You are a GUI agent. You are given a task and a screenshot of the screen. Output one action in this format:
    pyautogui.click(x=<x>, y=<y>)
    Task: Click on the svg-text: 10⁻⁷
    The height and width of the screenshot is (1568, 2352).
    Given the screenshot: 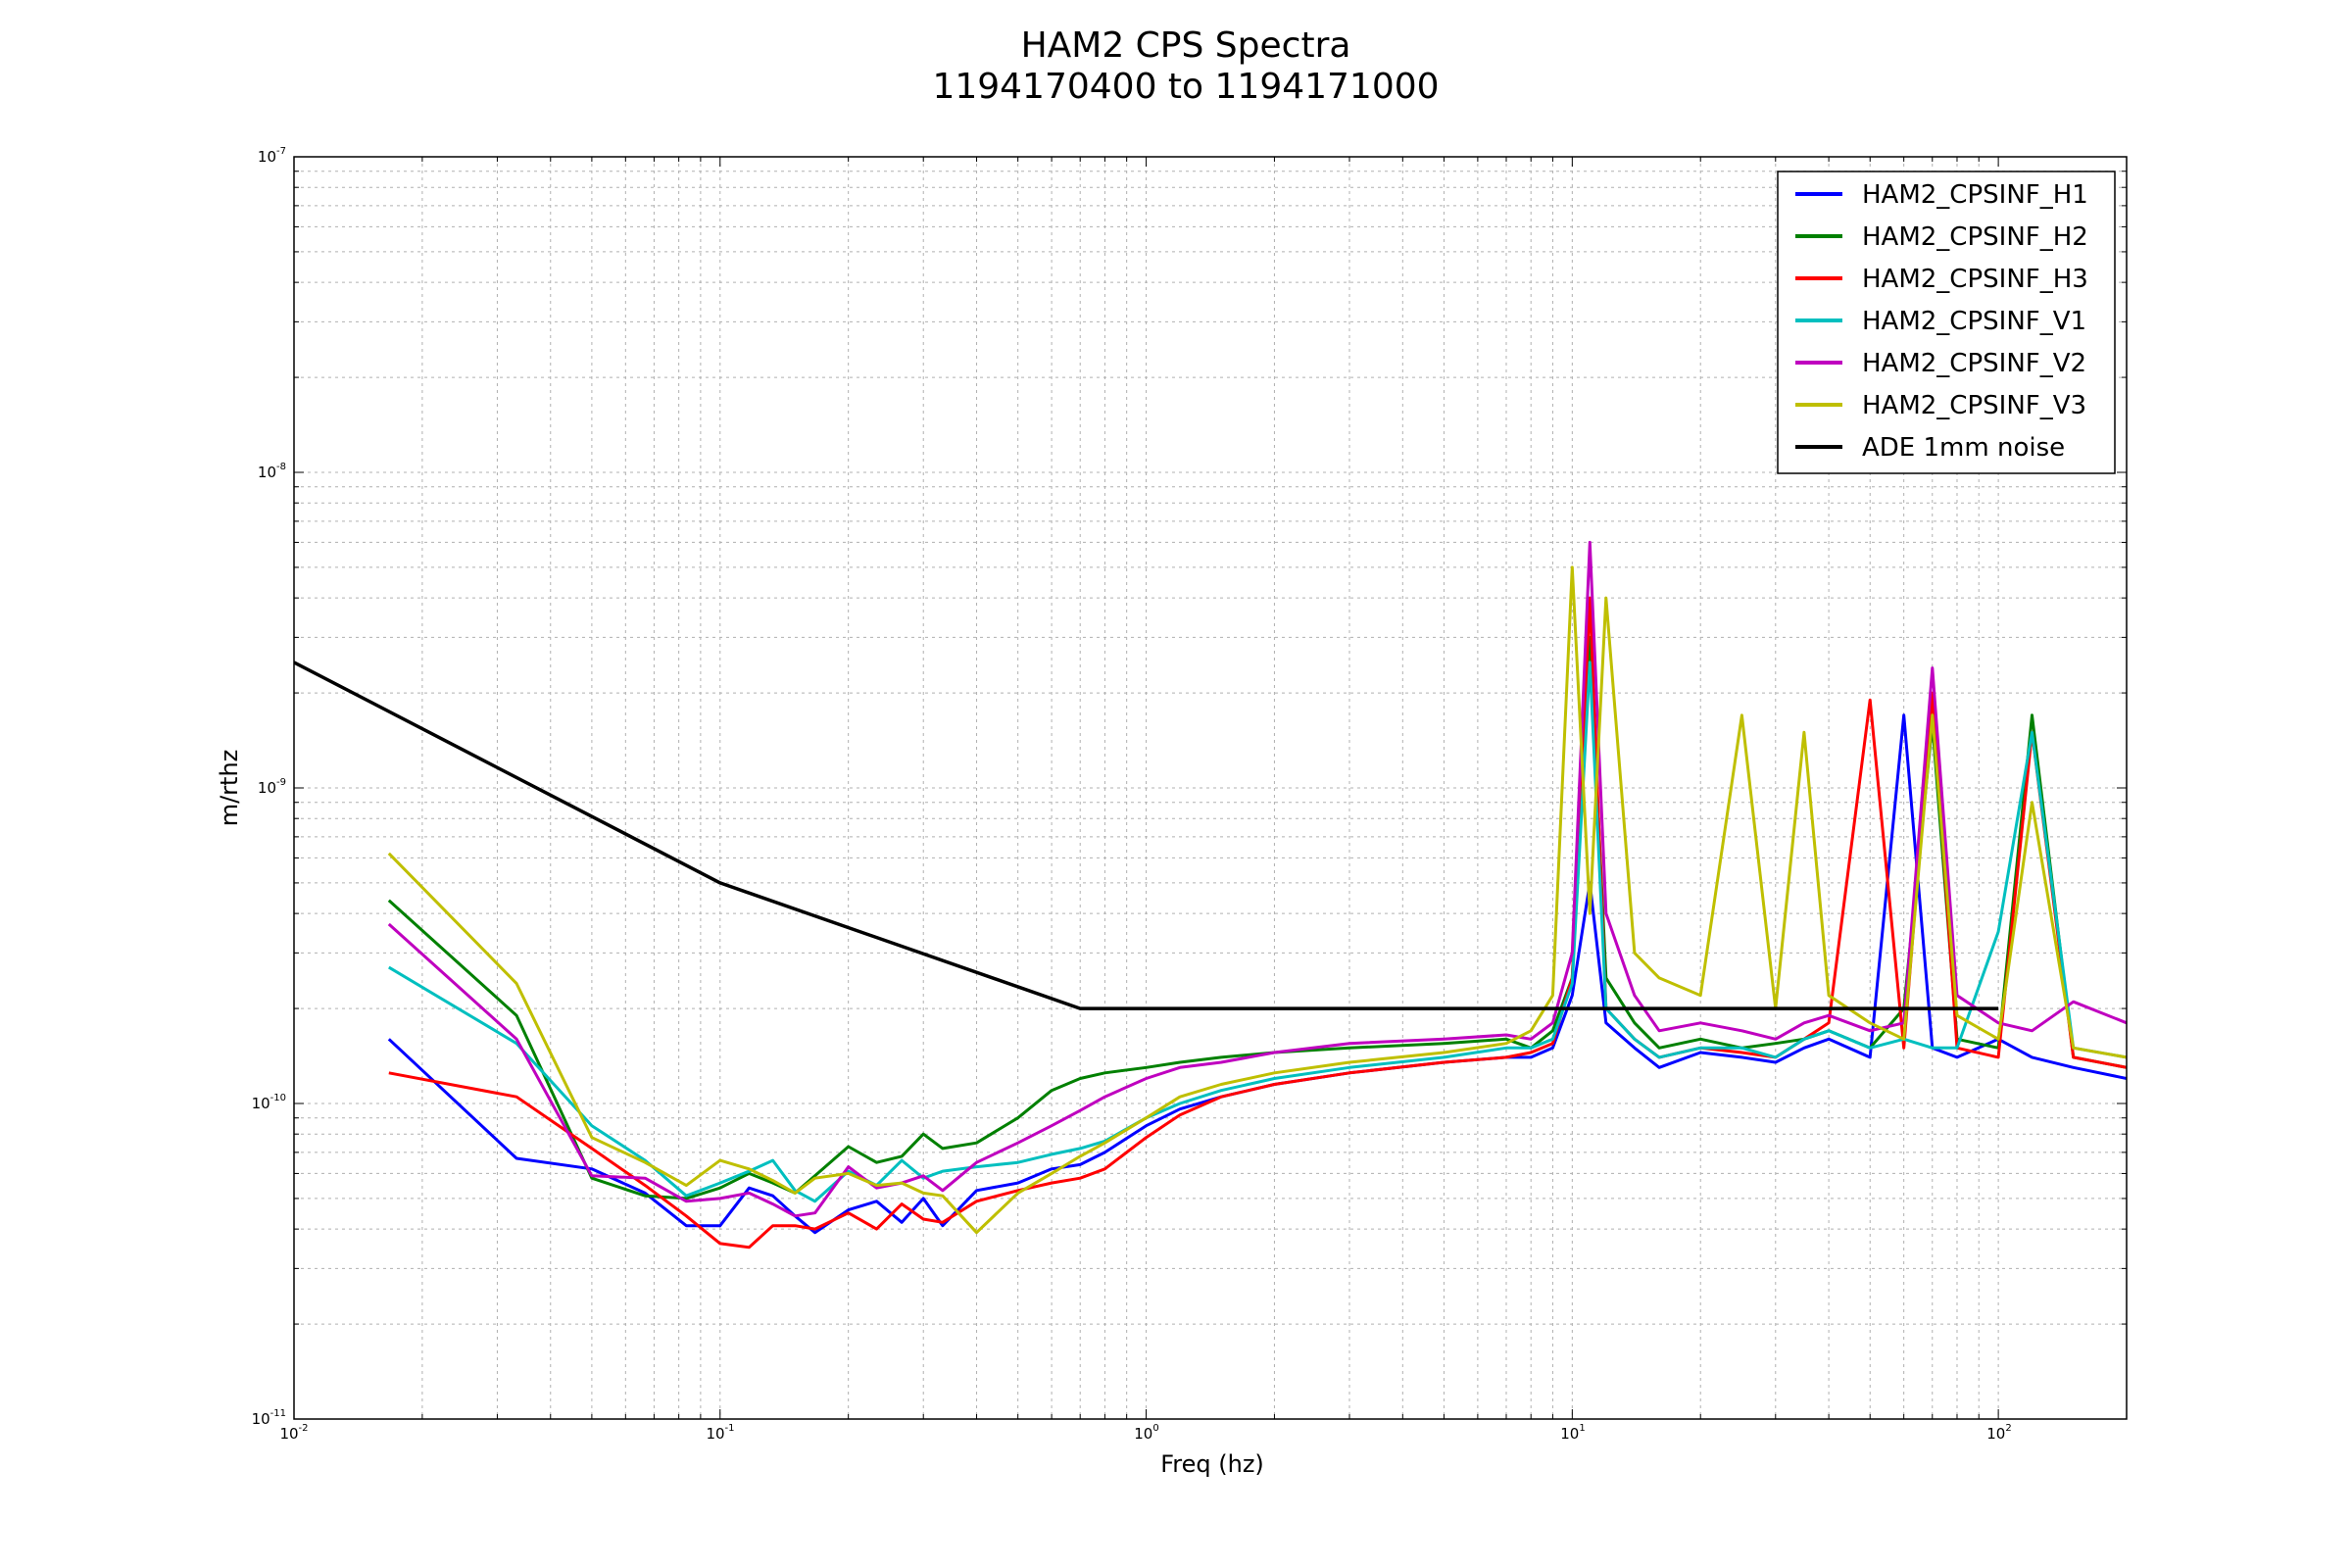 What is the action you would take?
    pyautogui.click(x=272, y=156)
    